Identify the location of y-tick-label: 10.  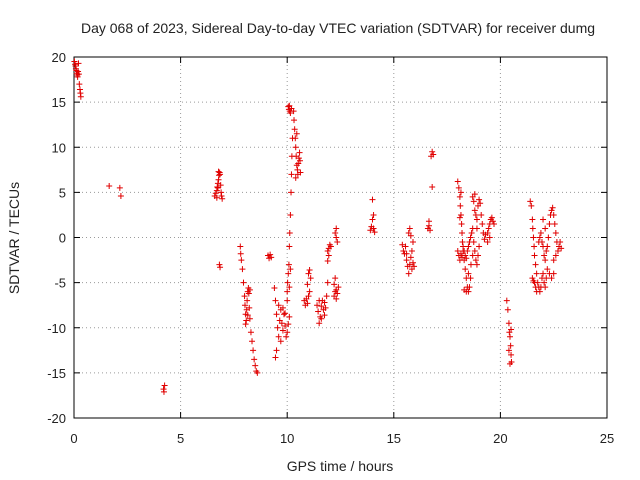
(59, 147).